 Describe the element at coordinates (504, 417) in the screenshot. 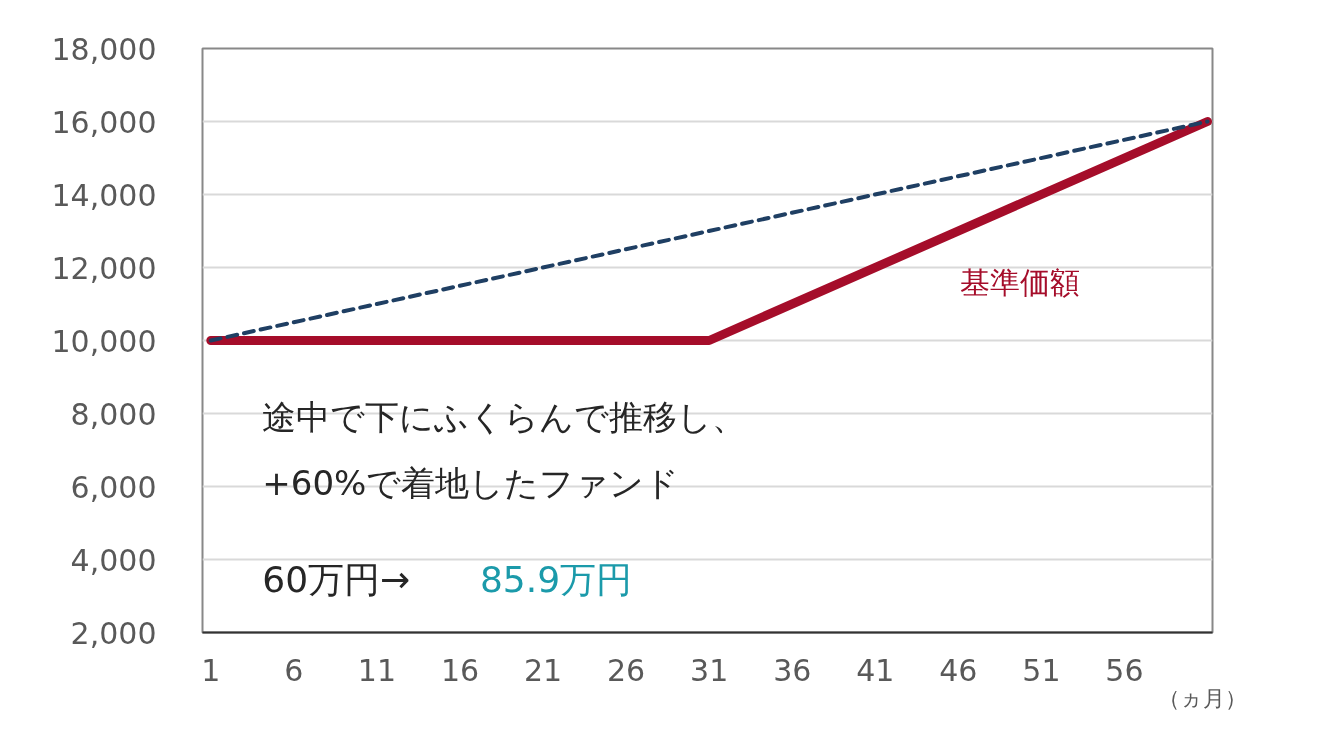

I see `annotation: 途中で下にふくらんで推移し、` at that location.